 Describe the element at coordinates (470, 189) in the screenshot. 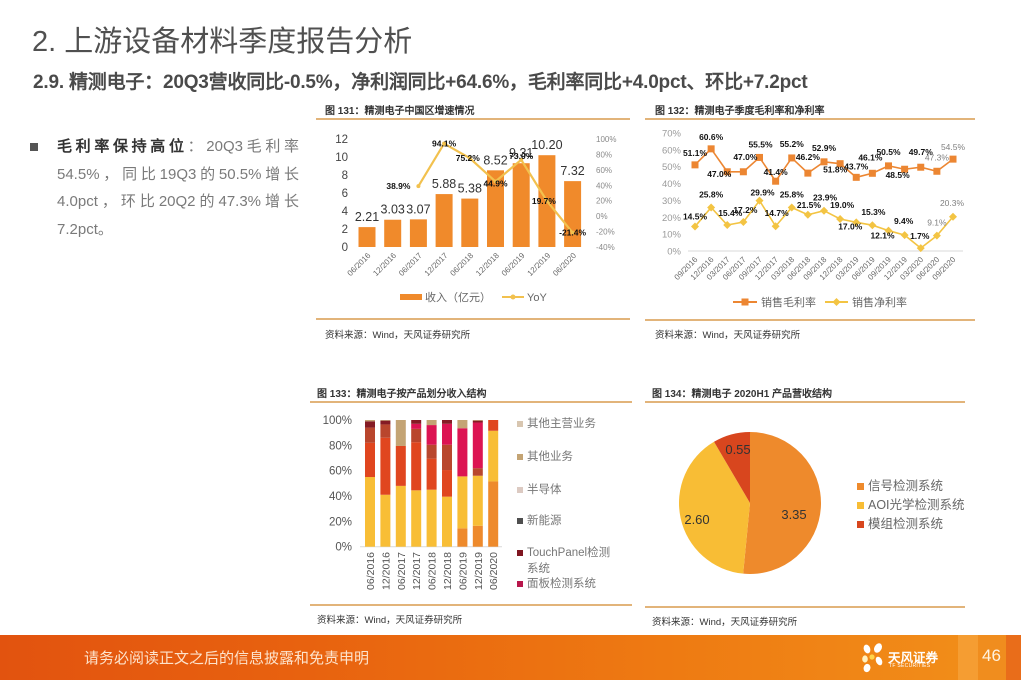

I see `revenue-value-label: 5.38` at that location.